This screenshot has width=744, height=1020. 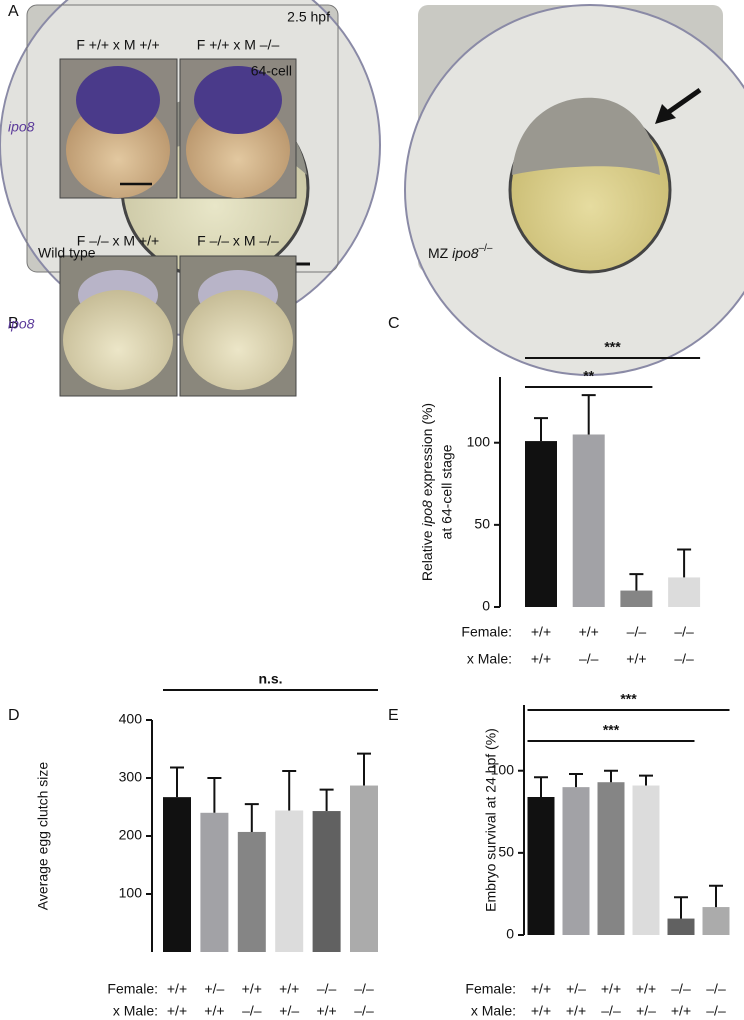 What do you see at coordinates (588, 376) in the screenshot?
I see `significance-label: **` at bounding box center [588, 376].